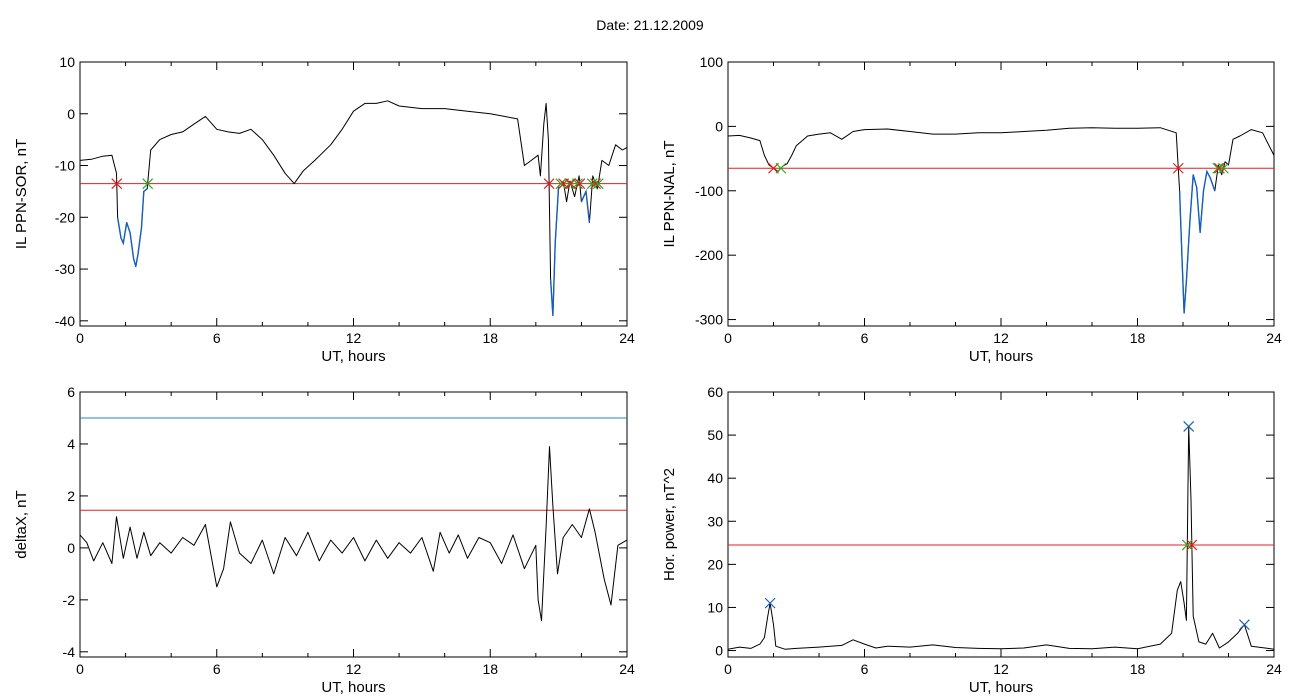 The width and height of the screenshot is (1300, 700). What do you see at coordinates (709, 320) in the screenshot?
I see `y-tick-label: -300` at bounding box center [709, 320].